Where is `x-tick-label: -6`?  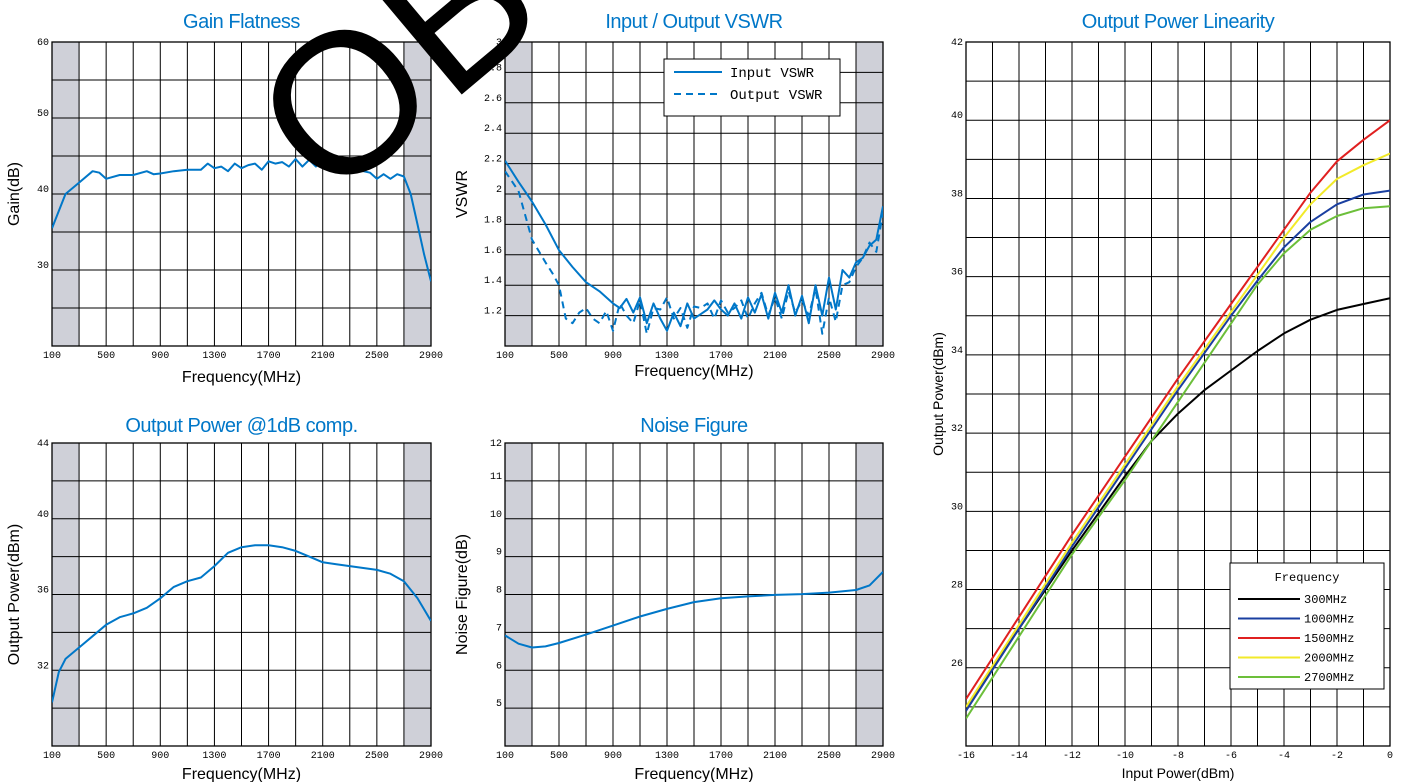 x-tick-label: -6 is located at coordinates (1231, 756).